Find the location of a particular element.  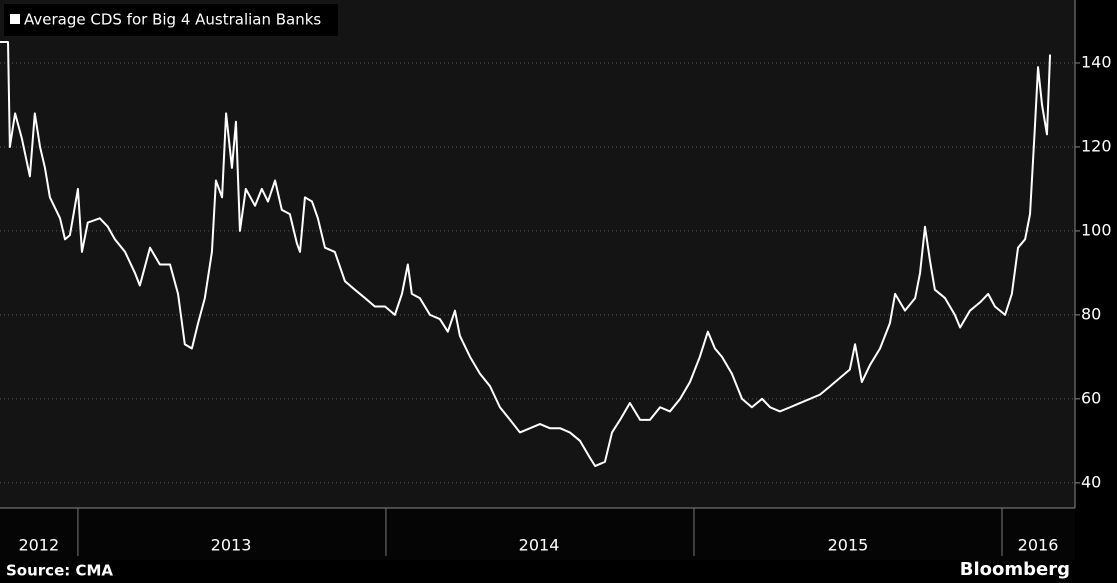

x-tick-label: 2012 is located at coordinates (38, 545).